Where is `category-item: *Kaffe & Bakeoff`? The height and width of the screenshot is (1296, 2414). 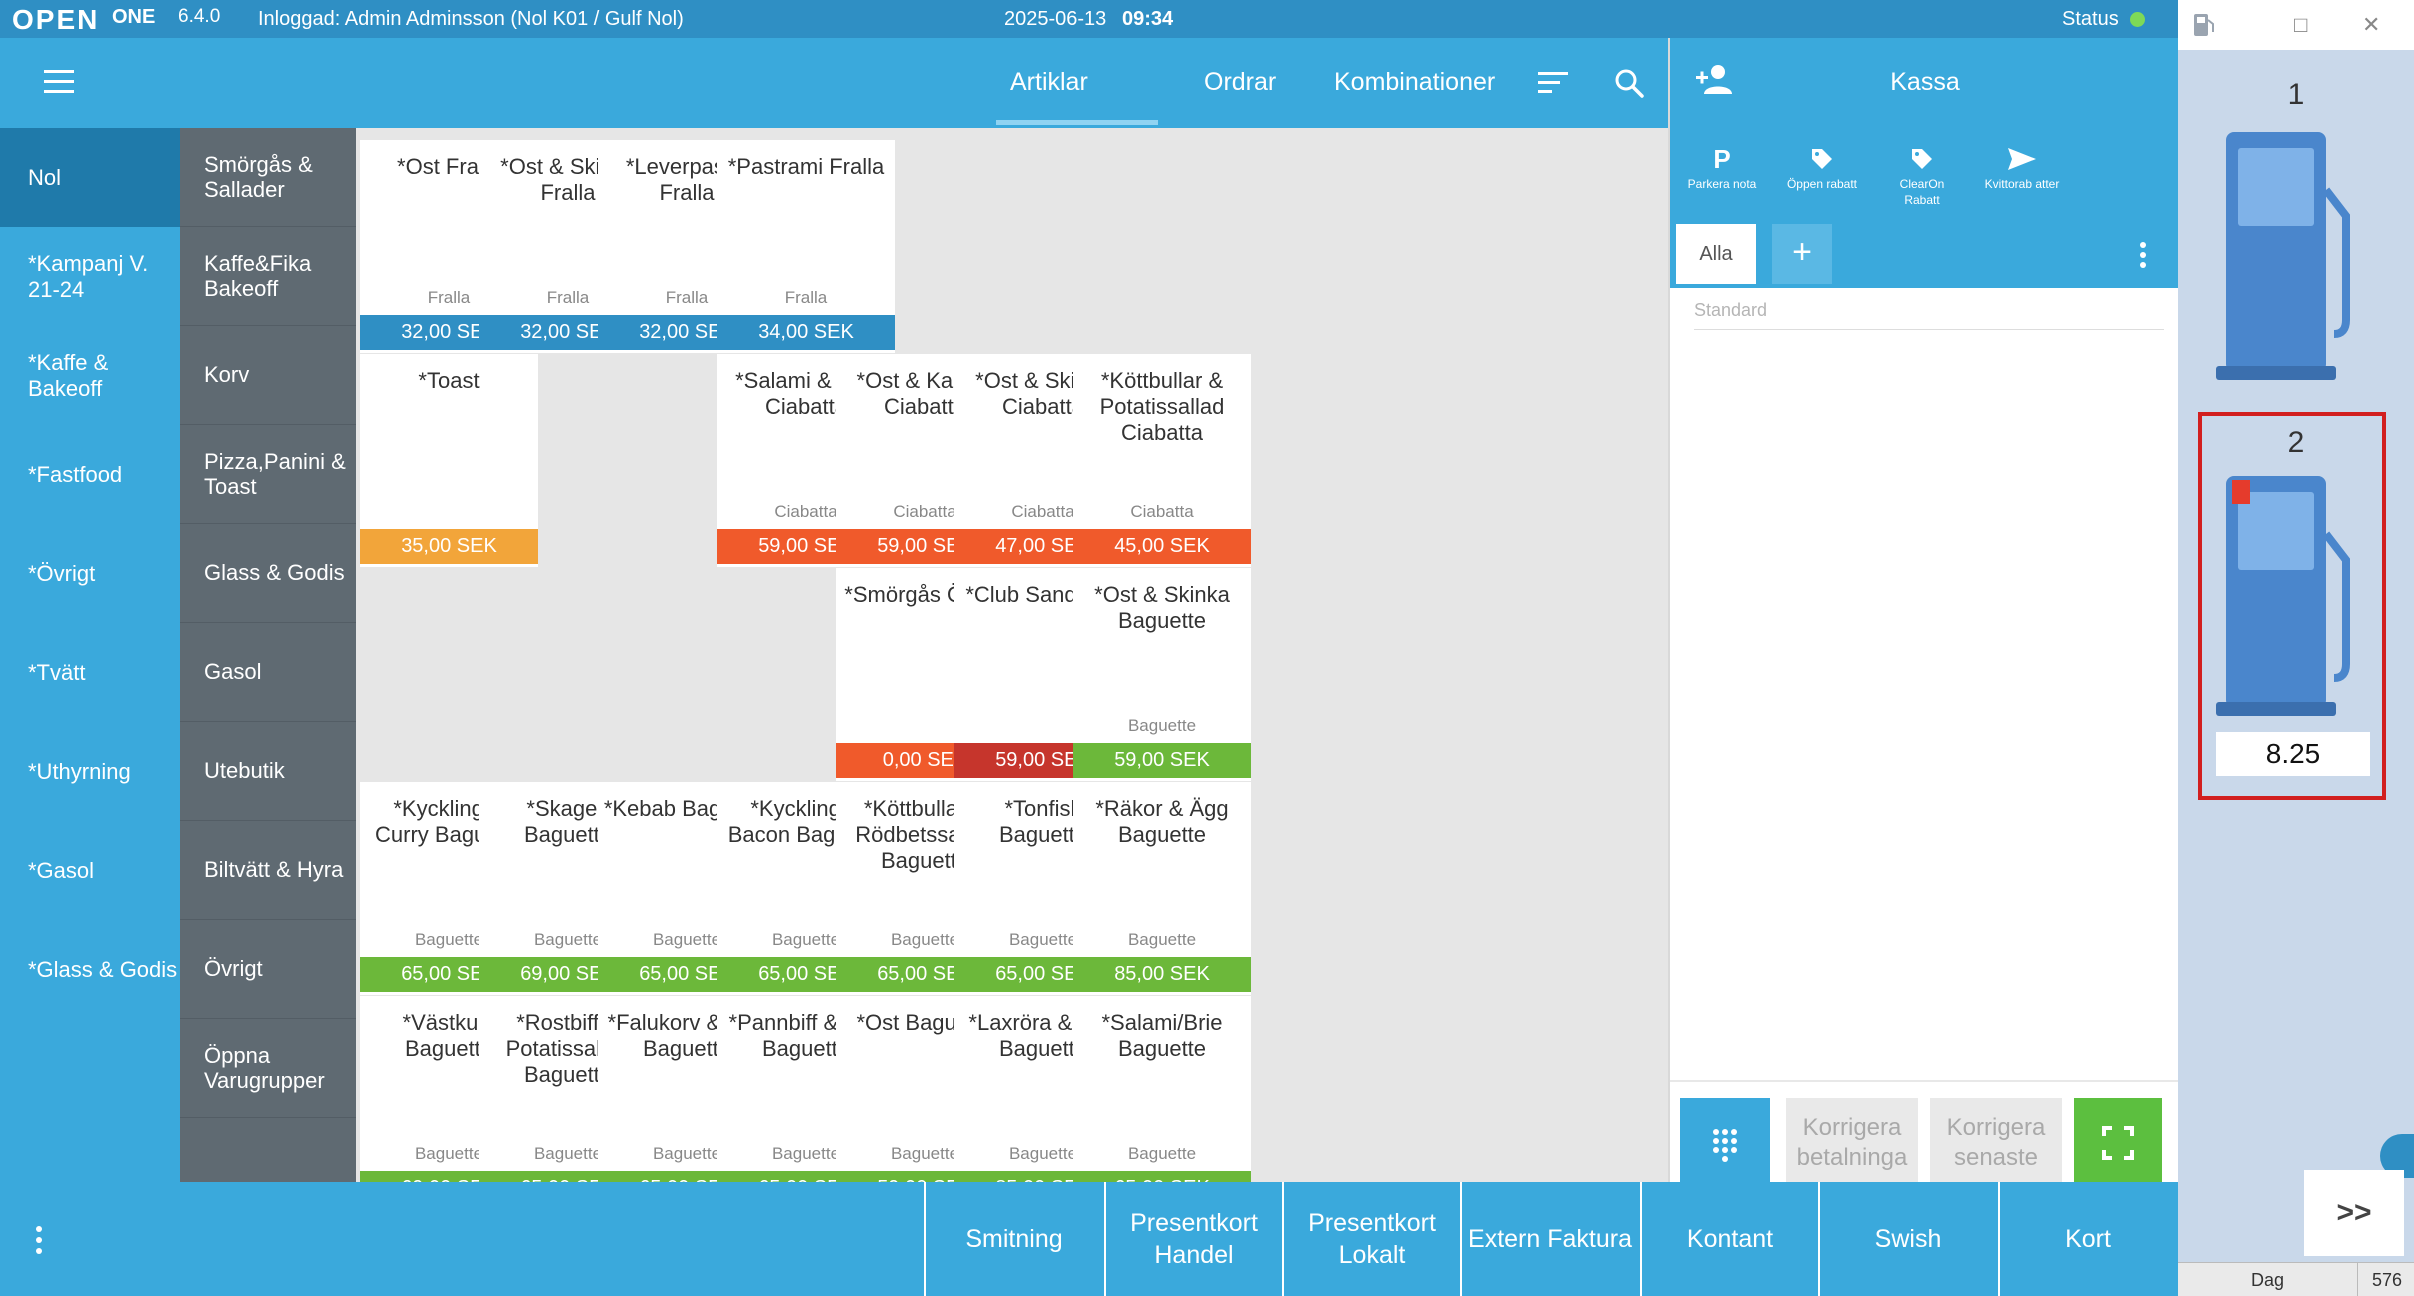 category-item: *Kaffe & Bakeoff is located at coordinates (68, 375).